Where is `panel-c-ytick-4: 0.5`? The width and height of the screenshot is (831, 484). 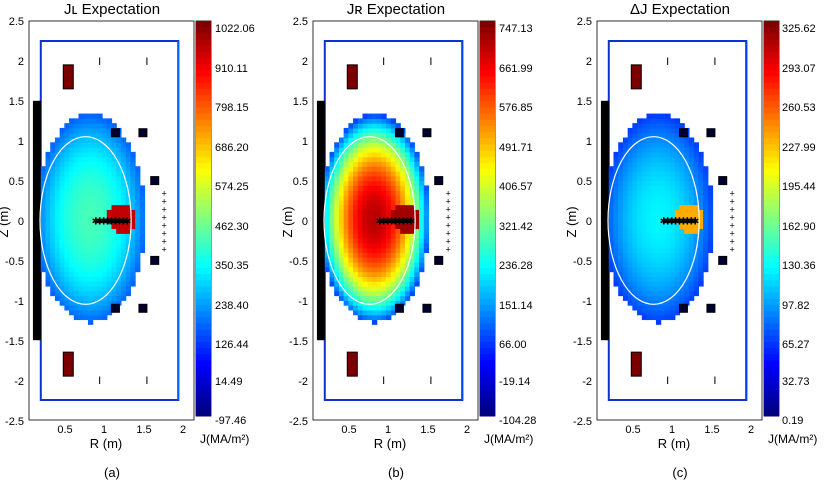
panel-c-ytick-4: 0.5 is located at coordinates (584, 182).